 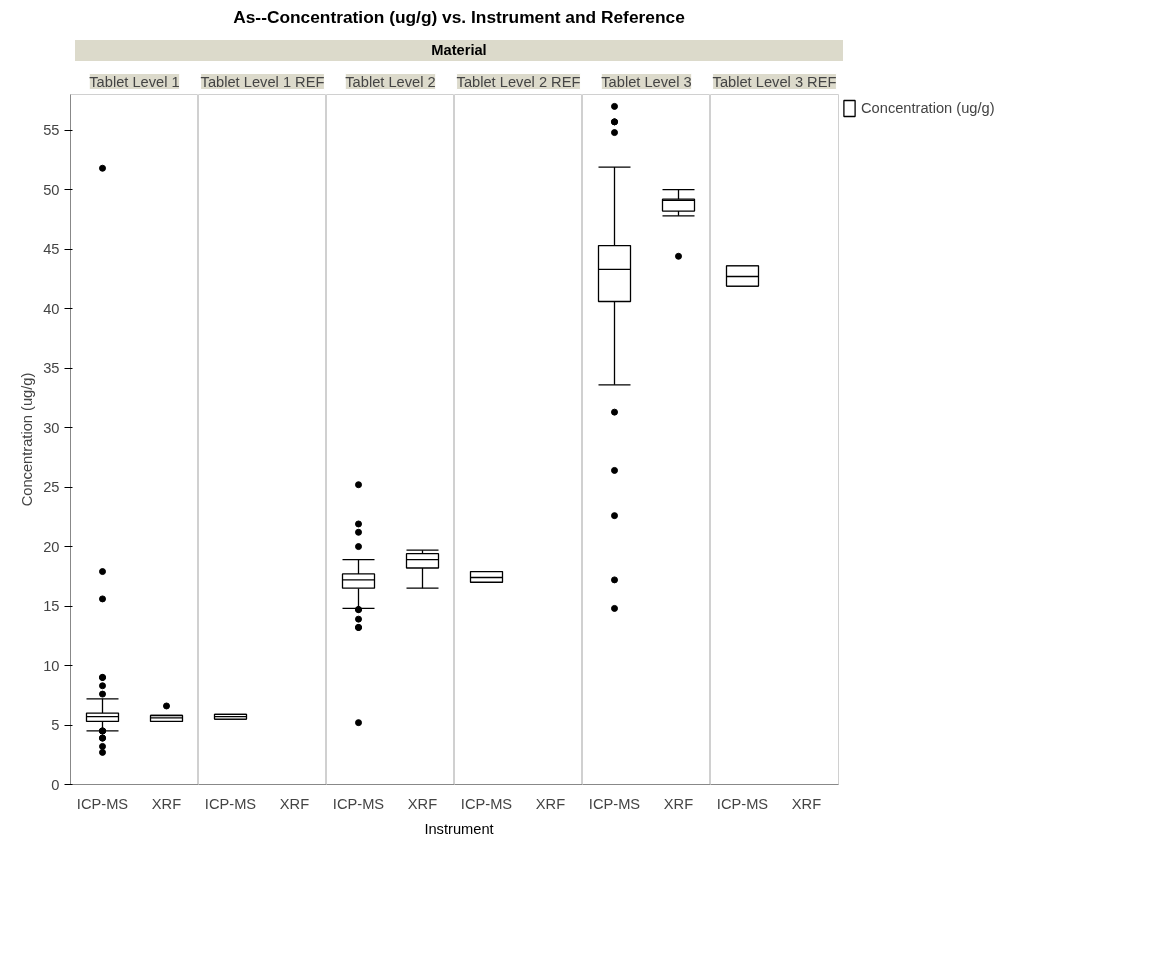 What do you see at coordinates (51, 486) in the screenshot?
I see `y-tick-label: 25` at bounding box center [51, 486].